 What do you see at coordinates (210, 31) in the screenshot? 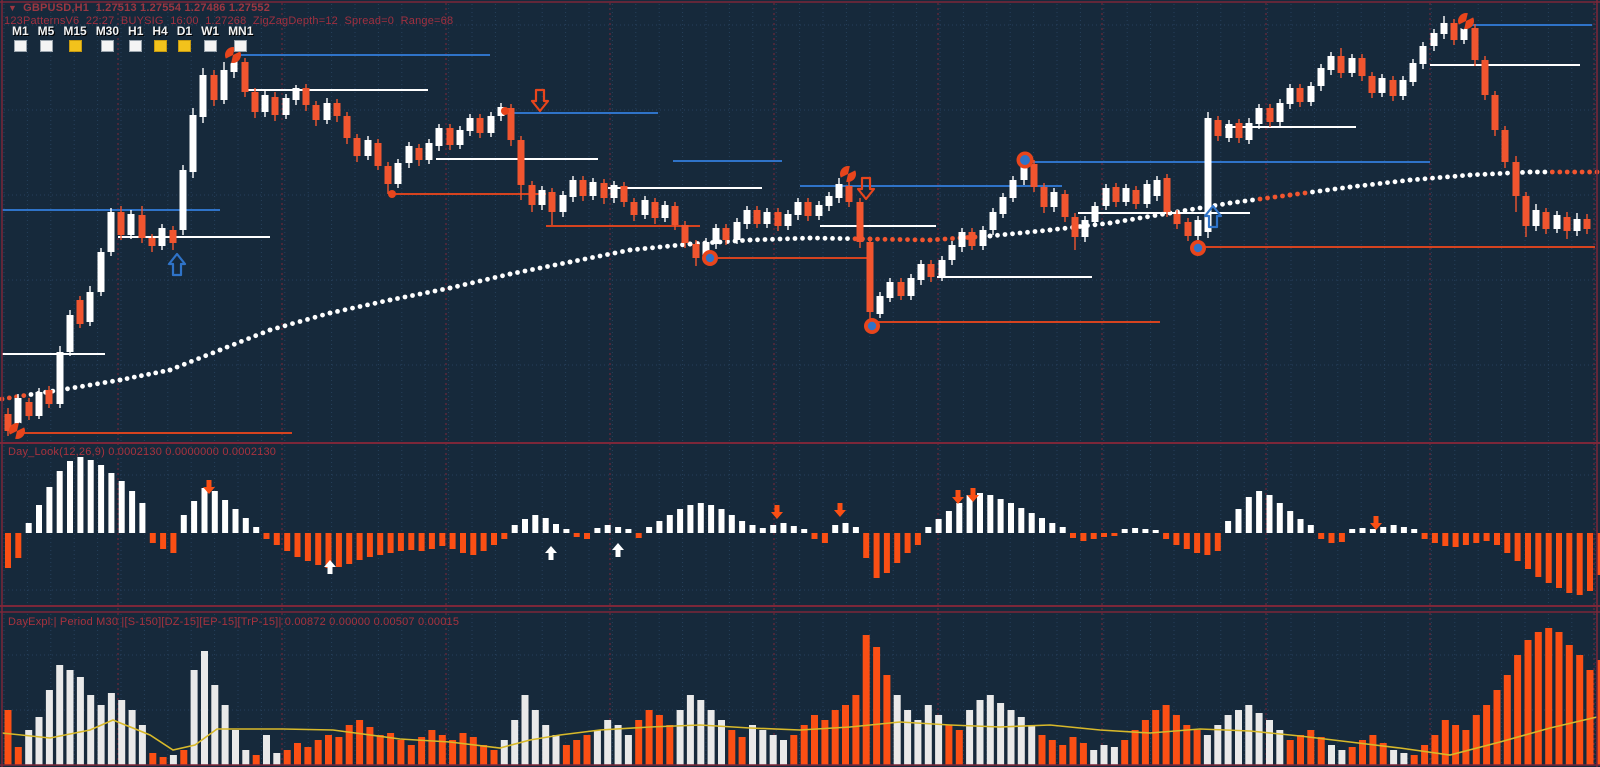
I see `tf-label: W1` at bounding box center [210, 31].